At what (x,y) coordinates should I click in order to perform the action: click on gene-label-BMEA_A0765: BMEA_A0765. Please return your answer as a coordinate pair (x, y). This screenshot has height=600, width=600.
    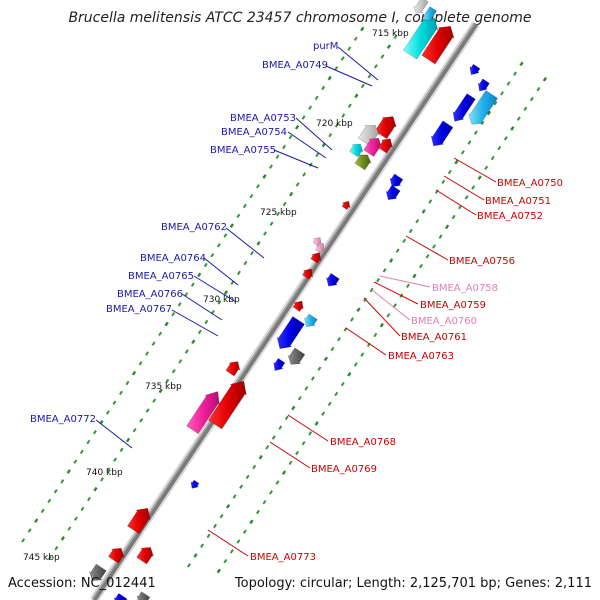
    Looking at the image, I should click on (161, 276).